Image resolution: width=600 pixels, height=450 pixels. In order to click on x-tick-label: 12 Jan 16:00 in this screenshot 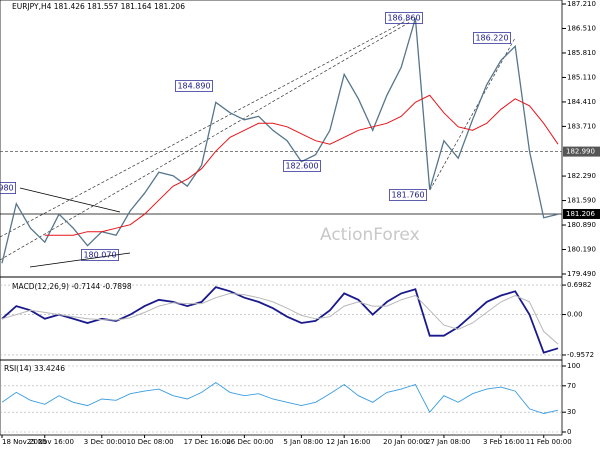, I will do `click(348, 442)`.